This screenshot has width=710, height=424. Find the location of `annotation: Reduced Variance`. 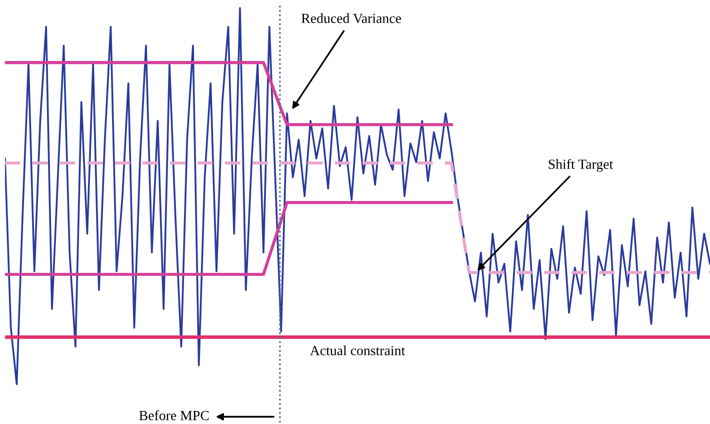

annotation: Reduced Variance is located at coordinates (351, 18).